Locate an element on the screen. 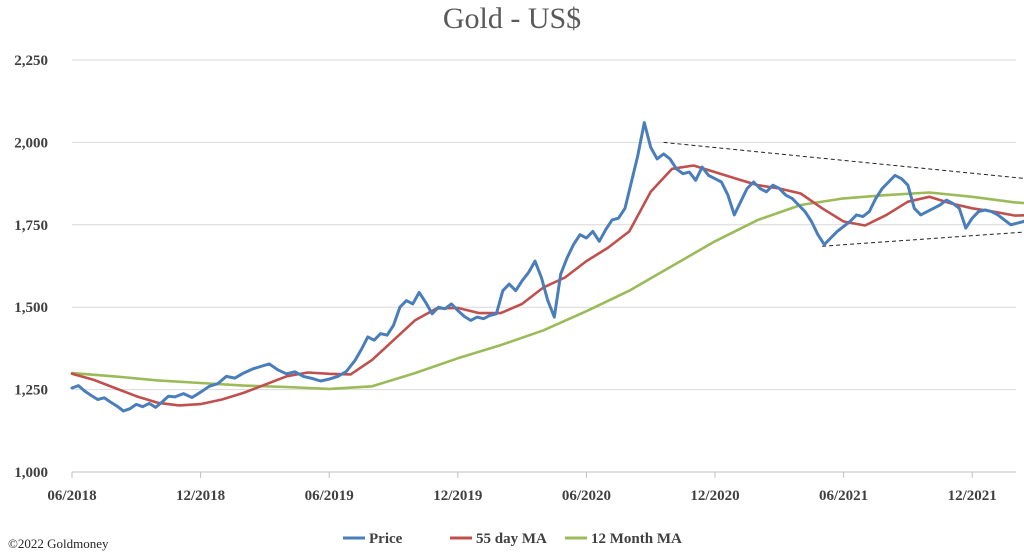 Image resolution: width=1024 pixels, height=559 pixels. y-tick-label: 1,750 is located at coordinates (31, 226).